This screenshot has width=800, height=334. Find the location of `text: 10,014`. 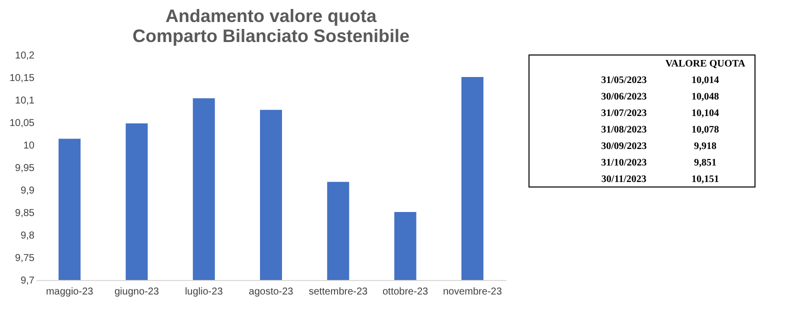

text: 10,014 is located at coordinates (706, 80).